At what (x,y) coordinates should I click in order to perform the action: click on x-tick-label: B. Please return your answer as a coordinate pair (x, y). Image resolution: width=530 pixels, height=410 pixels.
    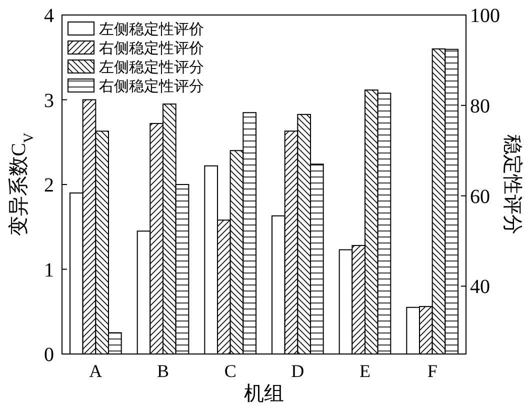
    Looking at the image, I should click on (163, 371).